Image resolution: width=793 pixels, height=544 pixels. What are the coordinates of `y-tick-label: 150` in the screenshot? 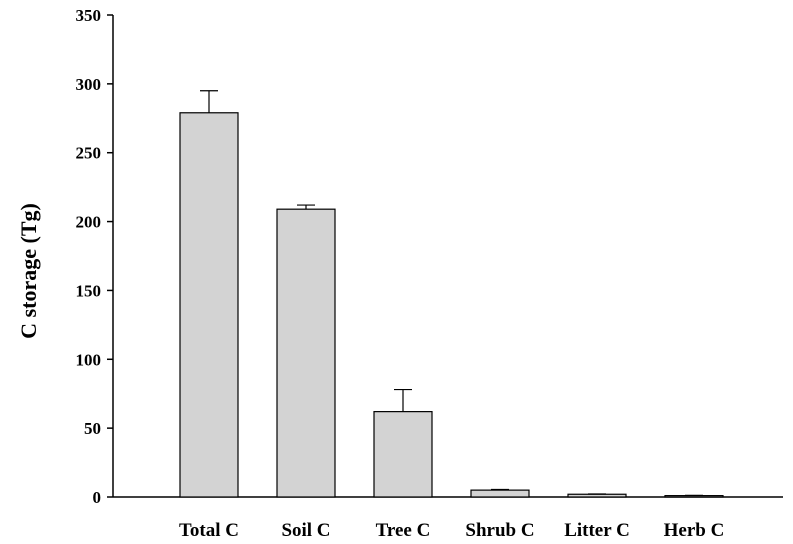 It's located at (89, 290).